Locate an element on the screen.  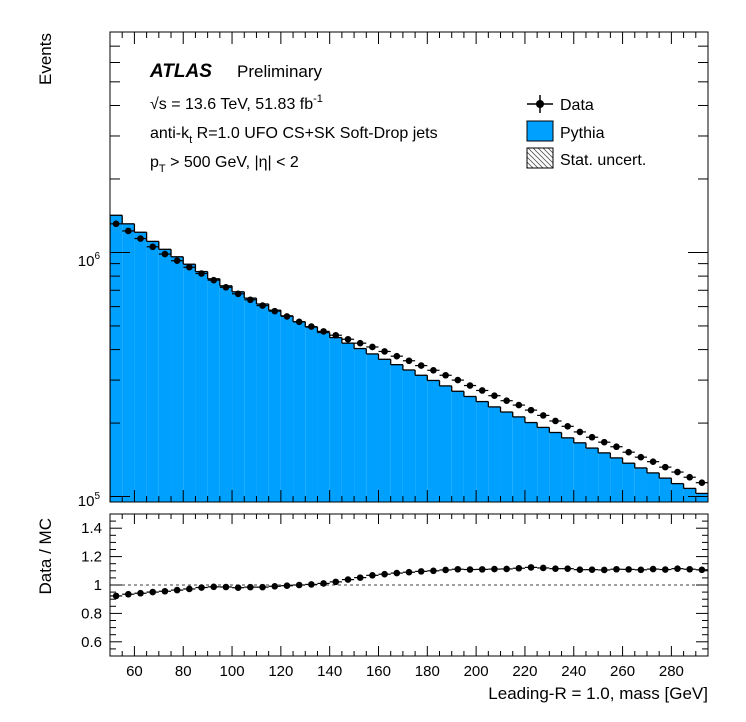
ratio-ylabel: Data / MC is located at coordinates (45, 556).